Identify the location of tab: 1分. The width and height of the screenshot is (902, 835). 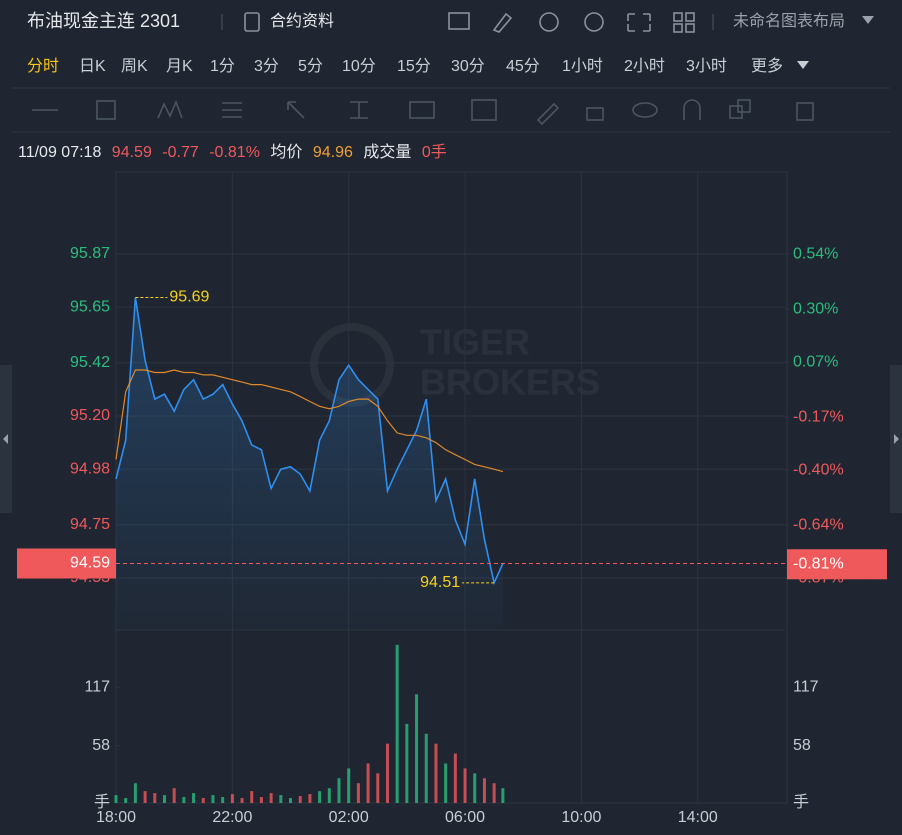
(222, 66).